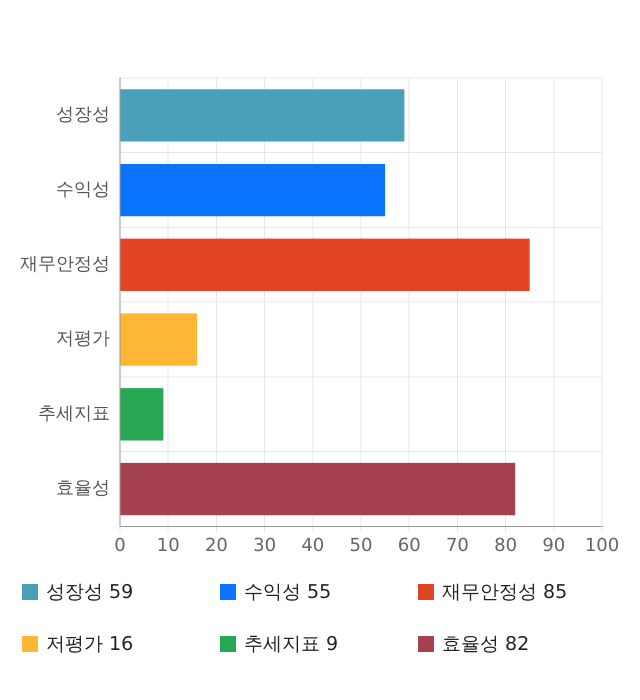 The image size is (640, 700). Describe the element at coordinates (361, 545) in the screenshot. I see `x-tick-label: 50` at that location.